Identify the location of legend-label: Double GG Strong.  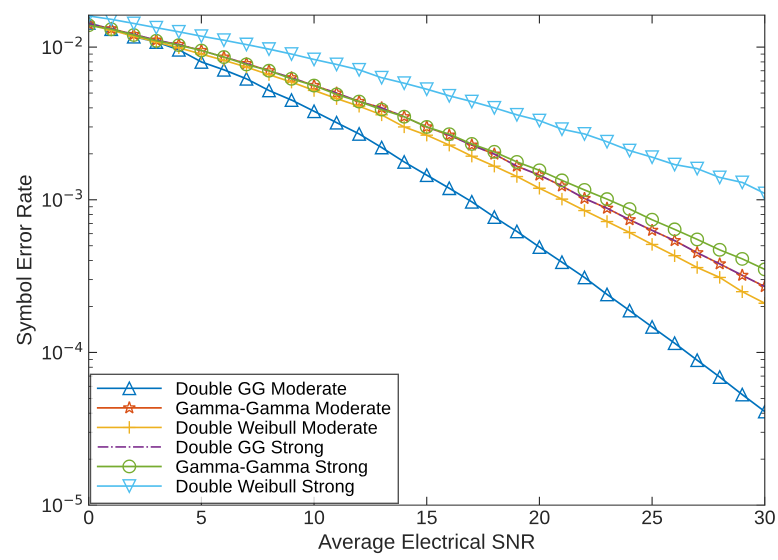
(249, 449).